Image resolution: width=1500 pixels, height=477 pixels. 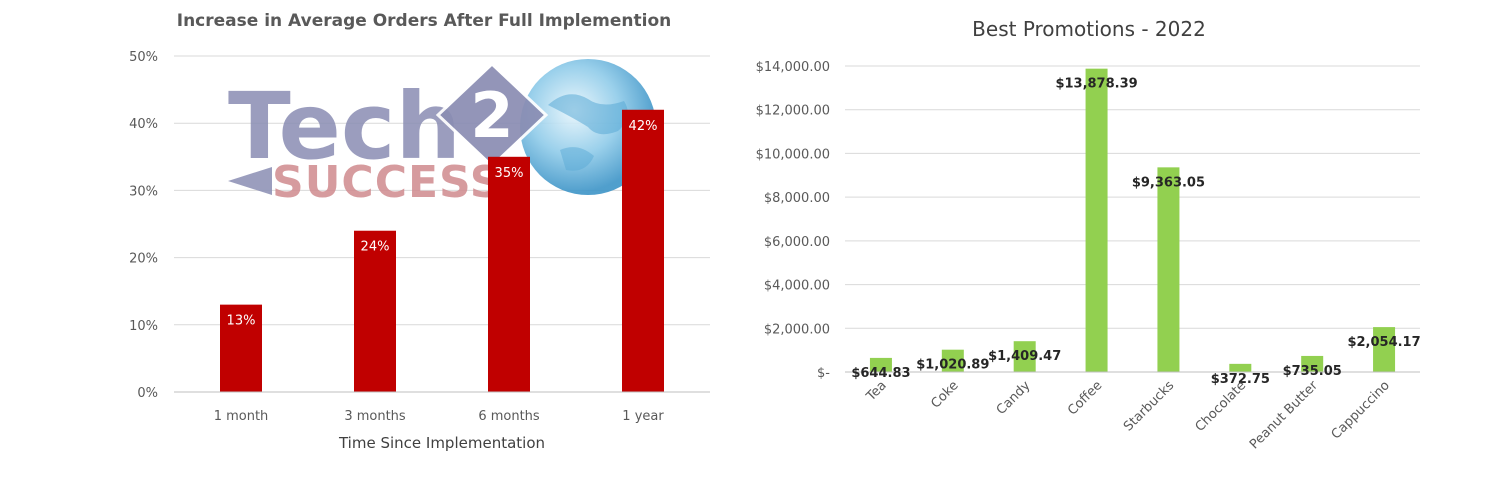 What do you see at coordinates (643, 126) in the screenshot?
I see `chart1-data-label: 42%` at bounding box center [643, 126].